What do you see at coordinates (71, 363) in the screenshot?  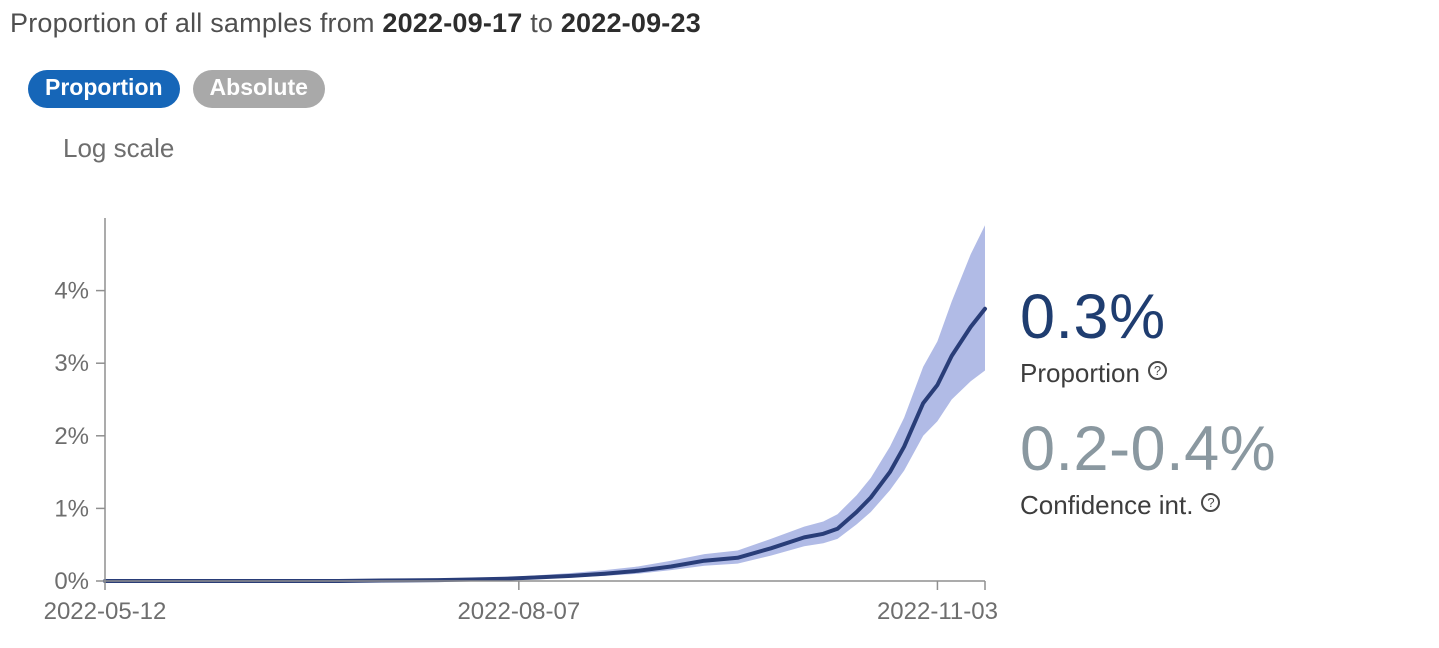 I see `y-tick-label: 3%` at bounding box center [71, 363].